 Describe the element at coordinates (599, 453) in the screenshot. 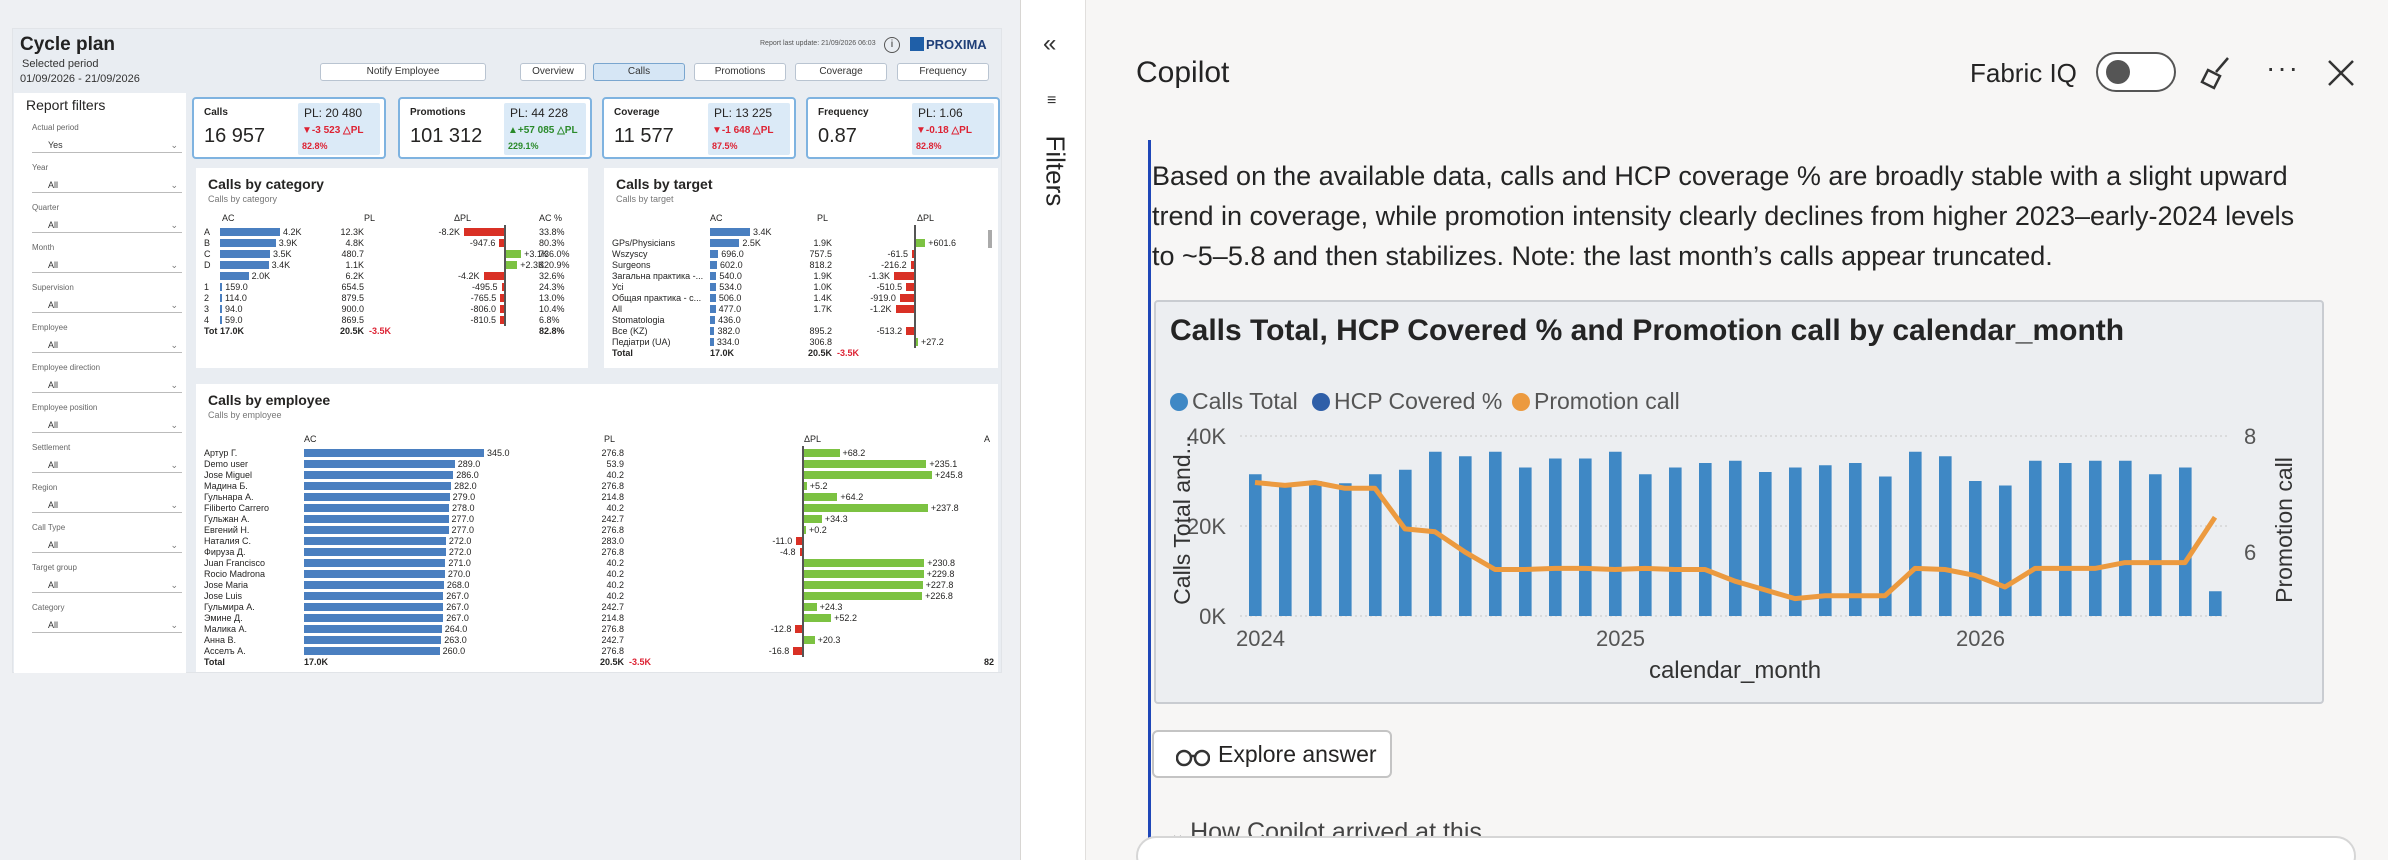

I see `table-row: Артур Г. 345.0 276.8 +68.2` at that location.